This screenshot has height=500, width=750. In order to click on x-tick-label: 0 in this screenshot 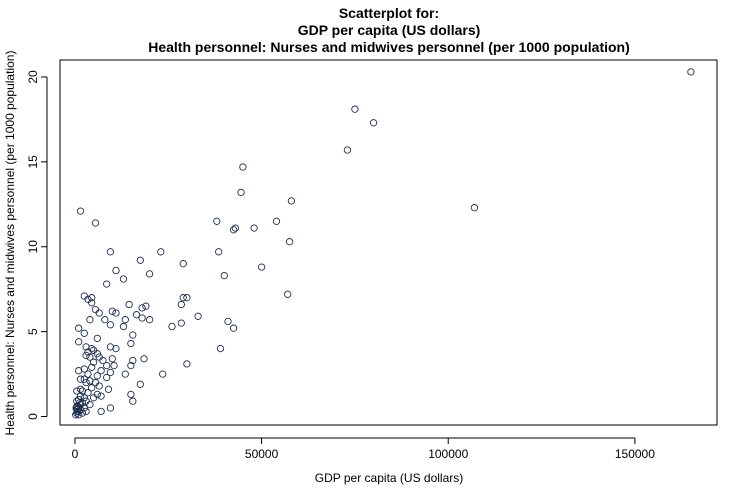, I will do `click(75, 454)`.